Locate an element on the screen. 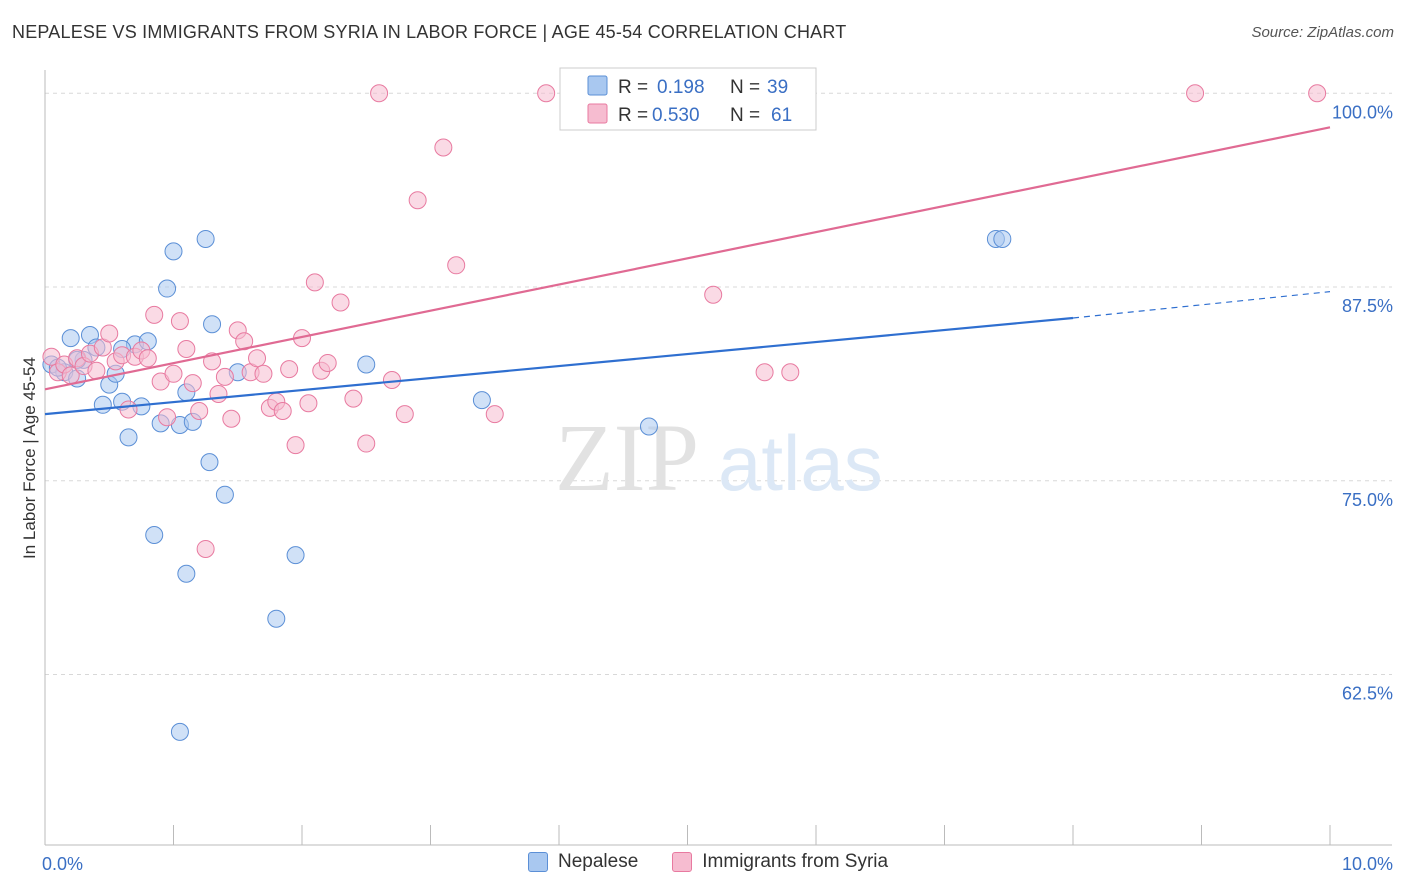 The height and width of the screenshot is (892, 1406). stats-r-label-1: R = is located at coordinates (633, 115).